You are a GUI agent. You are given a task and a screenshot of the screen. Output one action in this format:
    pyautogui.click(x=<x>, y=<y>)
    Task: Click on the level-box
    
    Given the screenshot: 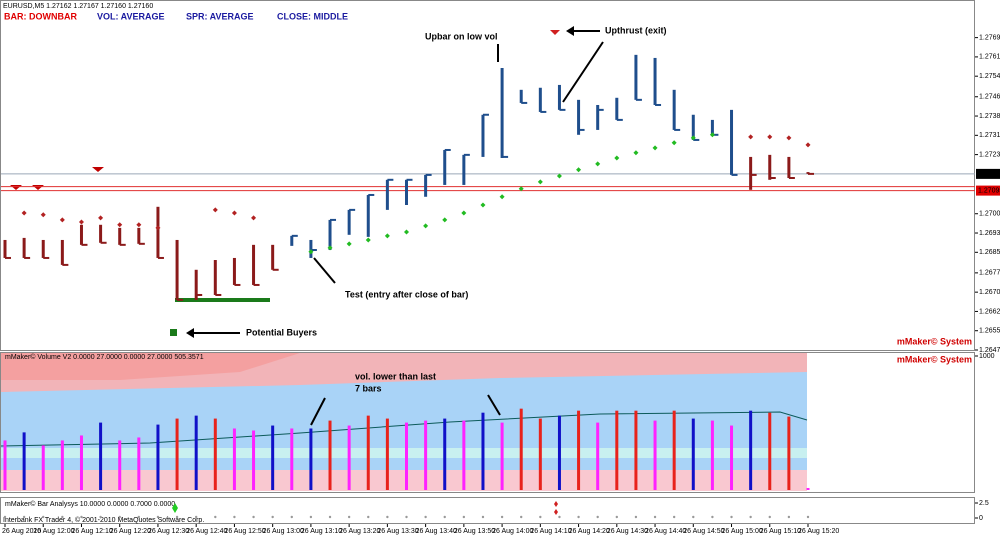 What is the action you would take?
    pyautogui.click(x=988, y=190)
    